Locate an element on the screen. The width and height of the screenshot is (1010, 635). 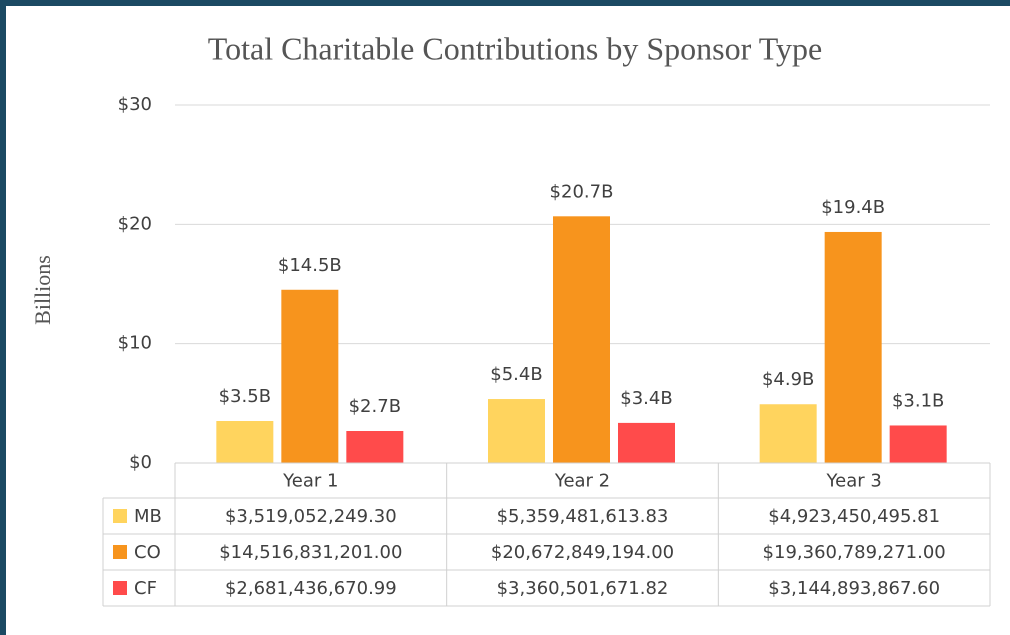
legend-label: CF is located at coordinates (145, 588).